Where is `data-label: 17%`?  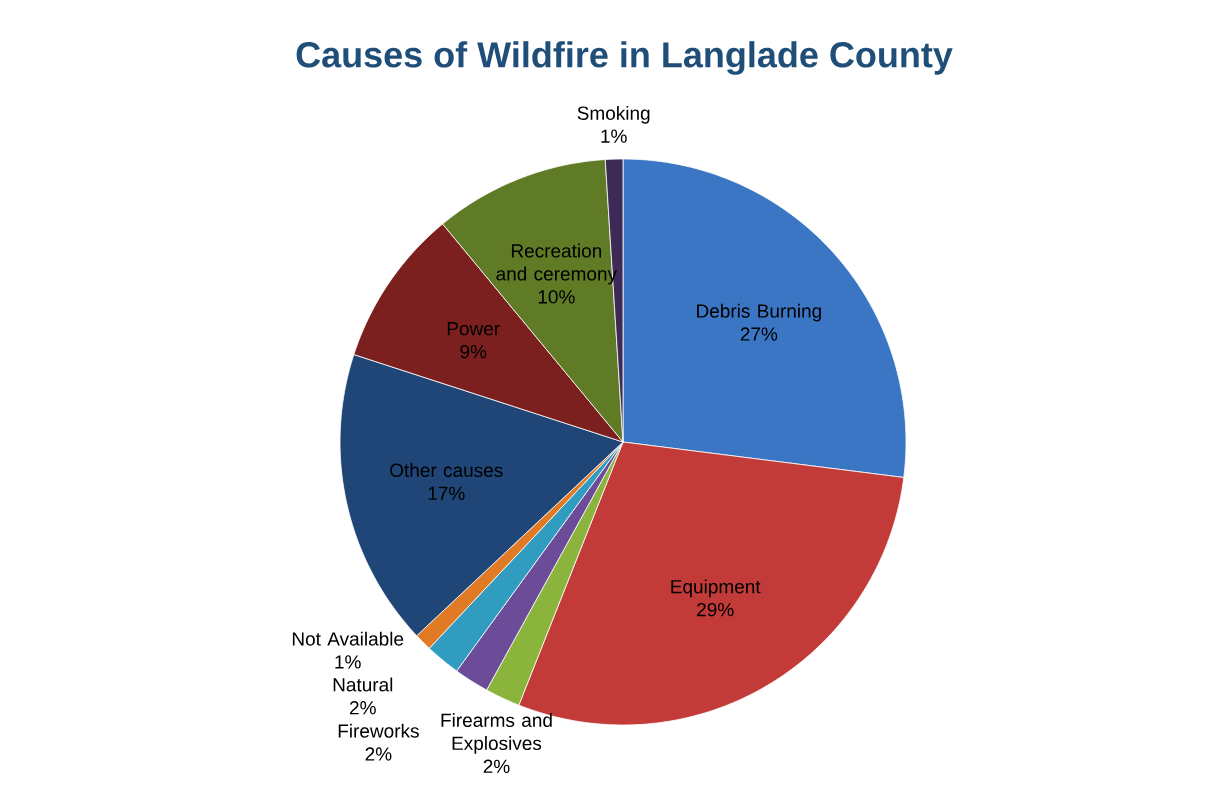 data-label: 17% is located at coordinates (446, 493).